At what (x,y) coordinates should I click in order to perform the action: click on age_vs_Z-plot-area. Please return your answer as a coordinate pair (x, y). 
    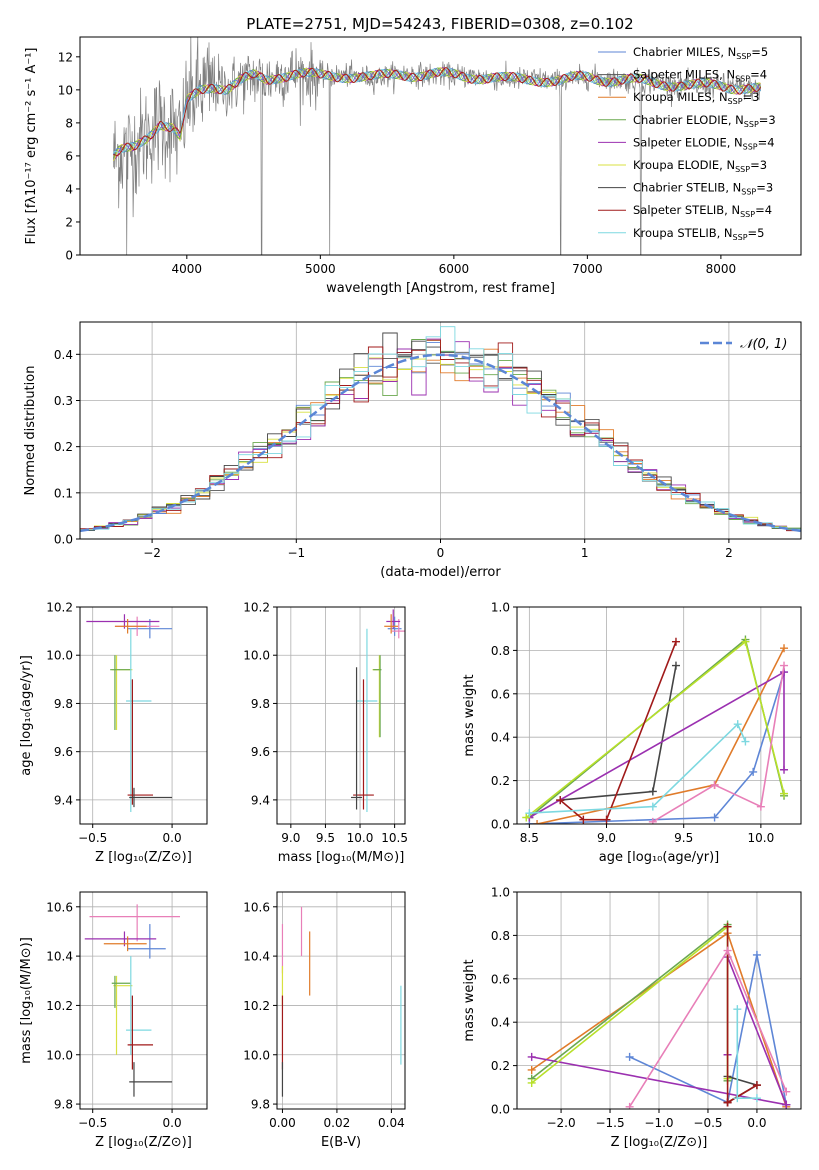
    Looking at the image, I should click on (129, 713).